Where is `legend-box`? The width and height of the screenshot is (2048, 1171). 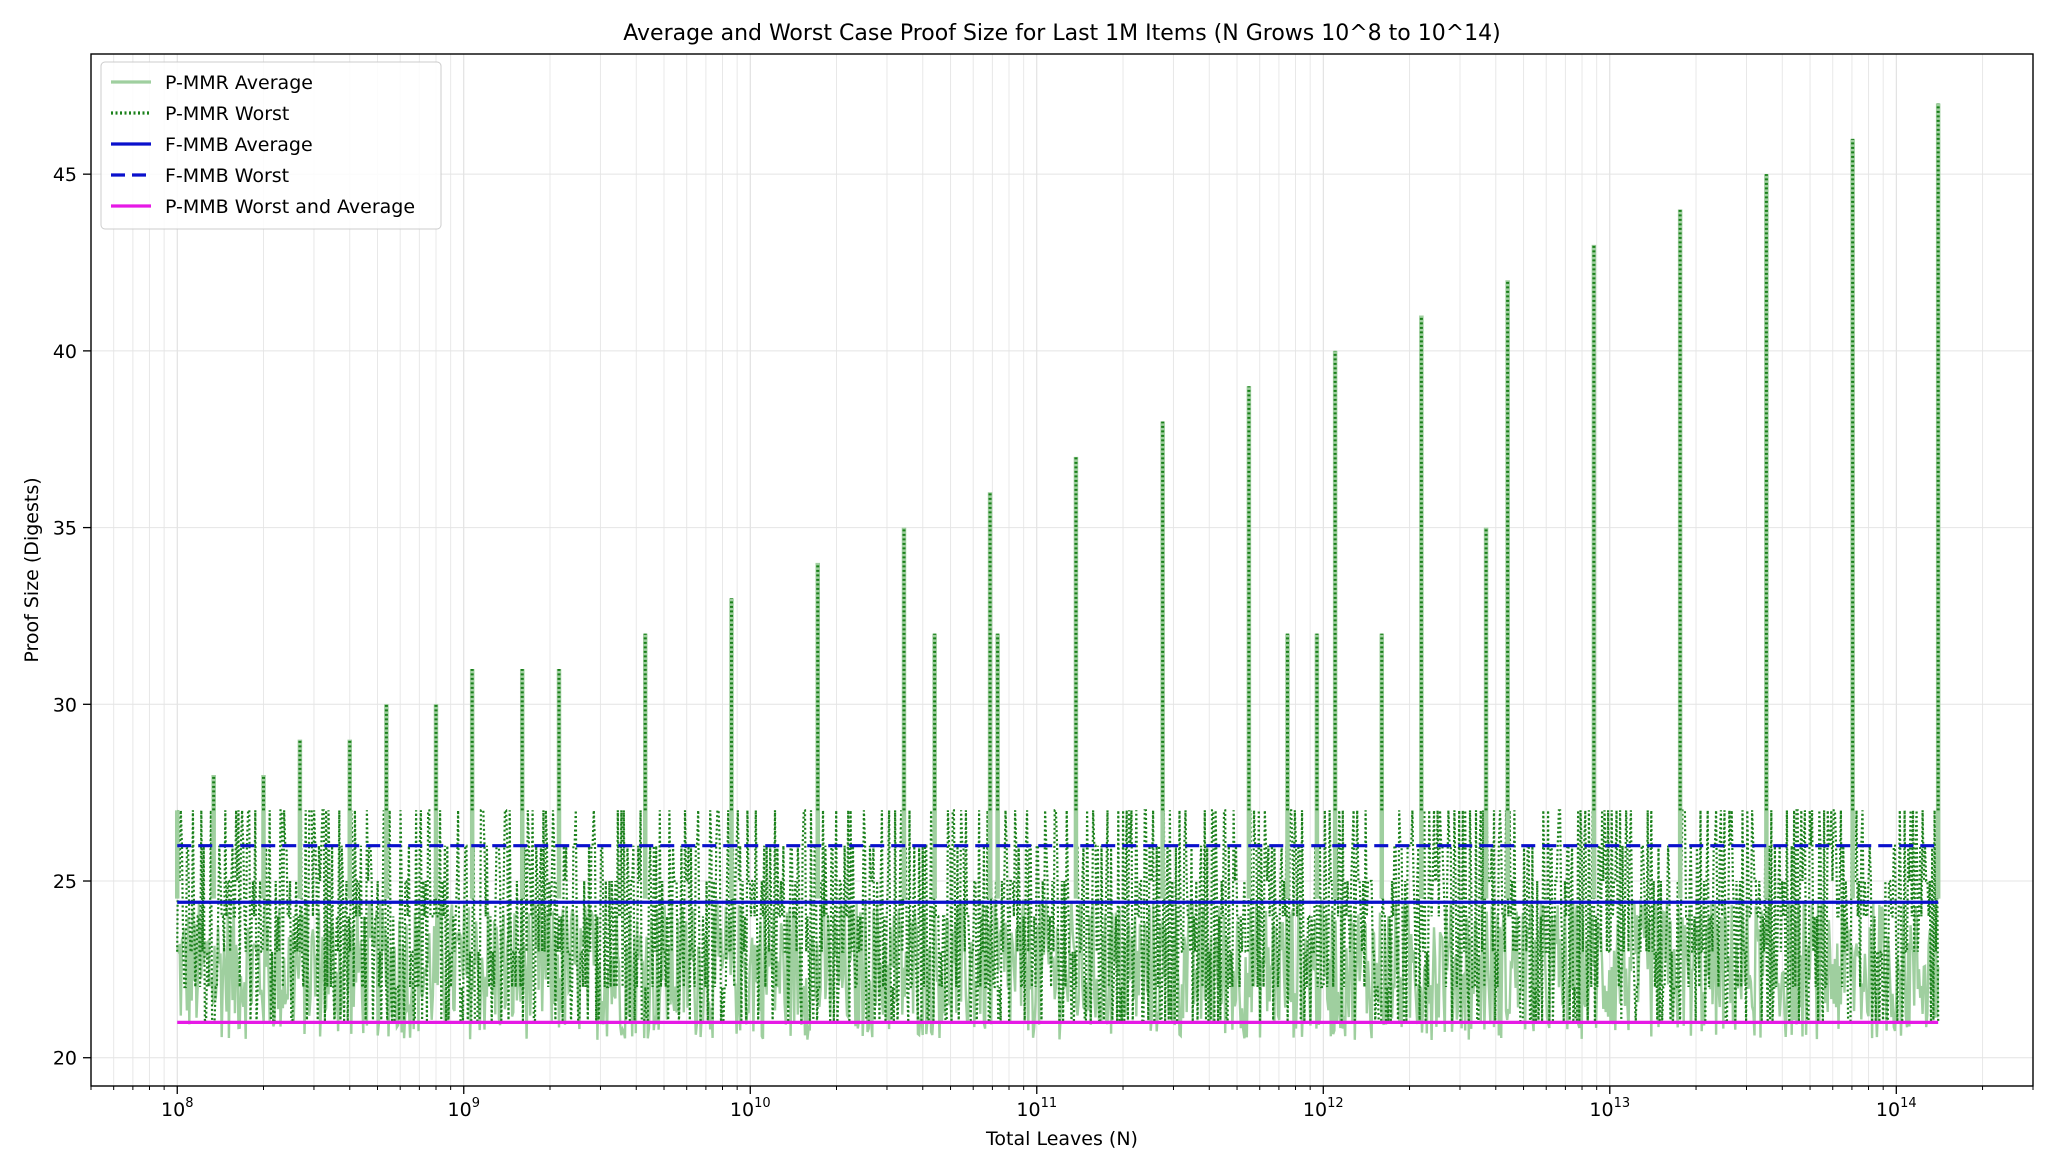 legend-box is located at coordinates (271, 145).